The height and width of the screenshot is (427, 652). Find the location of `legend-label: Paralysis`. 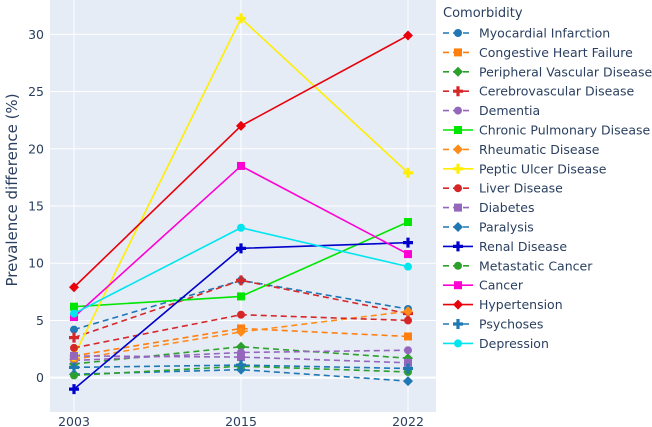

legend-label: Paralysis is located at coordinates (506, 227).